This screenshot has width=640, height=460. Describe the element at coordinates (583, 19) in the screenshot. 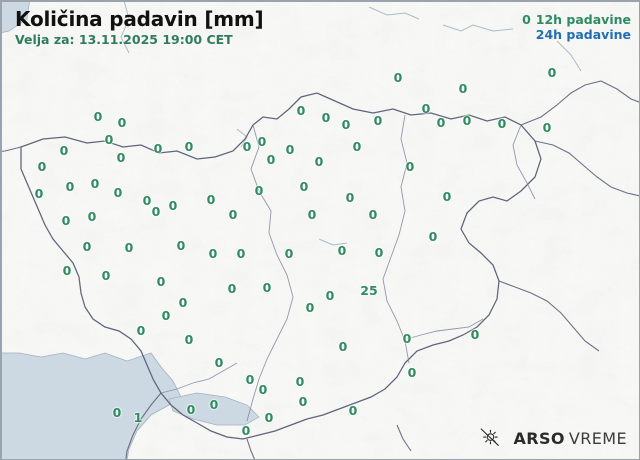

I see `legend-label-12h: 12h padavine` at that location.